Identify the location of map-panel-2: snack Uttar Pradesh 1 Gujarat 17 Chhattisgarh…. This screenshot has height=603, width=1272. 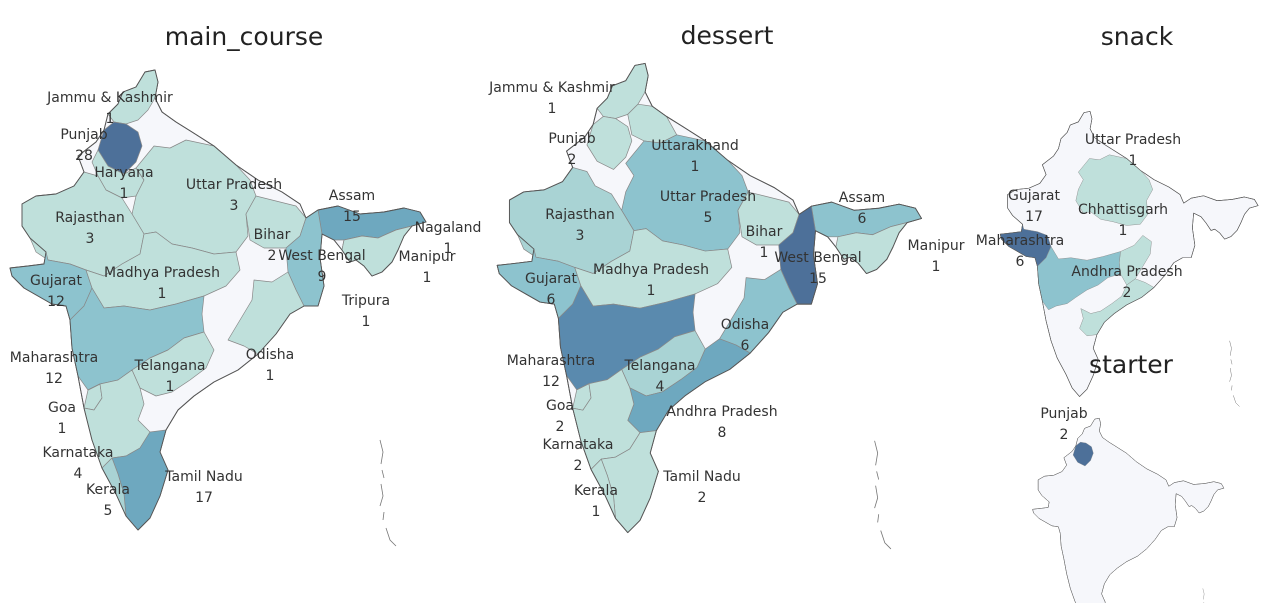
(1117, 214).